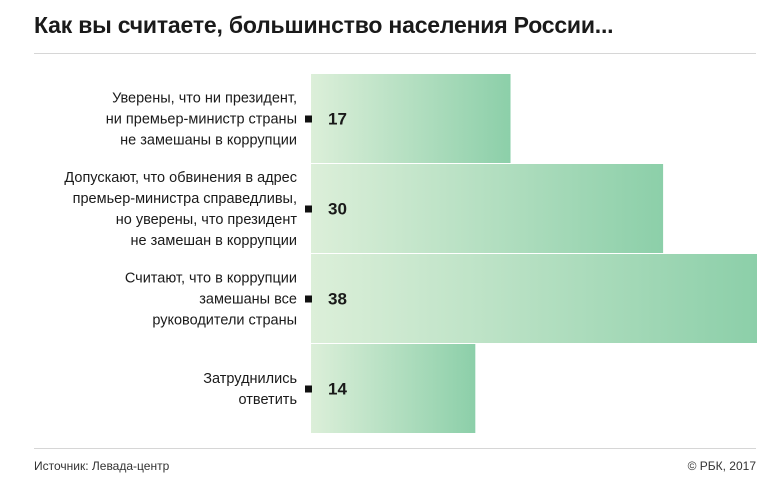 This screenshot has width=768, height=482. Describe the element at coordinates (250, 389) in the screenshot. I see `category-label: Затруднились ответить` at that location.